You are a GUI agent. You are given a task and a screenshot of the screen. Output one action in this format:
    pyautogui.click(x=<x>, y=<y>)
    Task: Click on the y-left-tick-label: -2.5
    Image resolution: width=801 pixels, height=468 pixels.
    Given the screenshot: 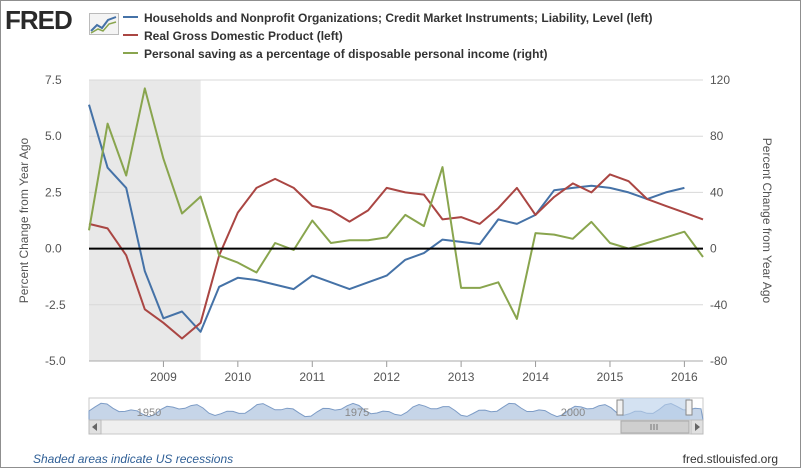 What is the action you would take?
    pyautogui.click(x=55, y=305)
    